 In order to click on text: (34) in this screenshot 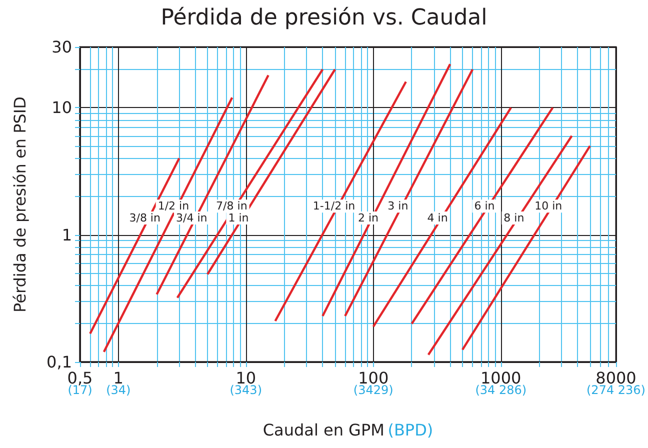, I will do `click(118, 390)`.